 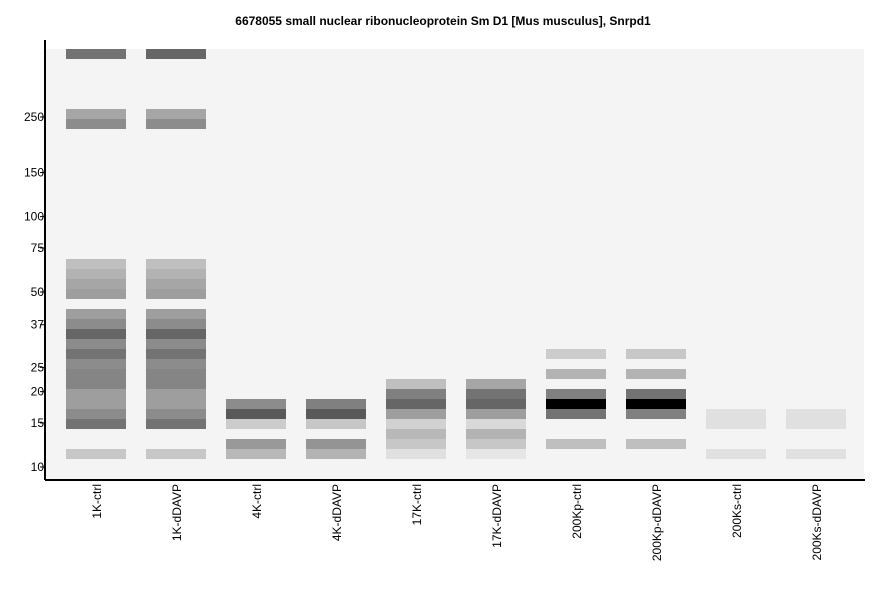 What do you see at coordinates (177, 512) in the screenshot?
I see `lane-label: 1K-dDAVP` at bounding box center [177, 512].